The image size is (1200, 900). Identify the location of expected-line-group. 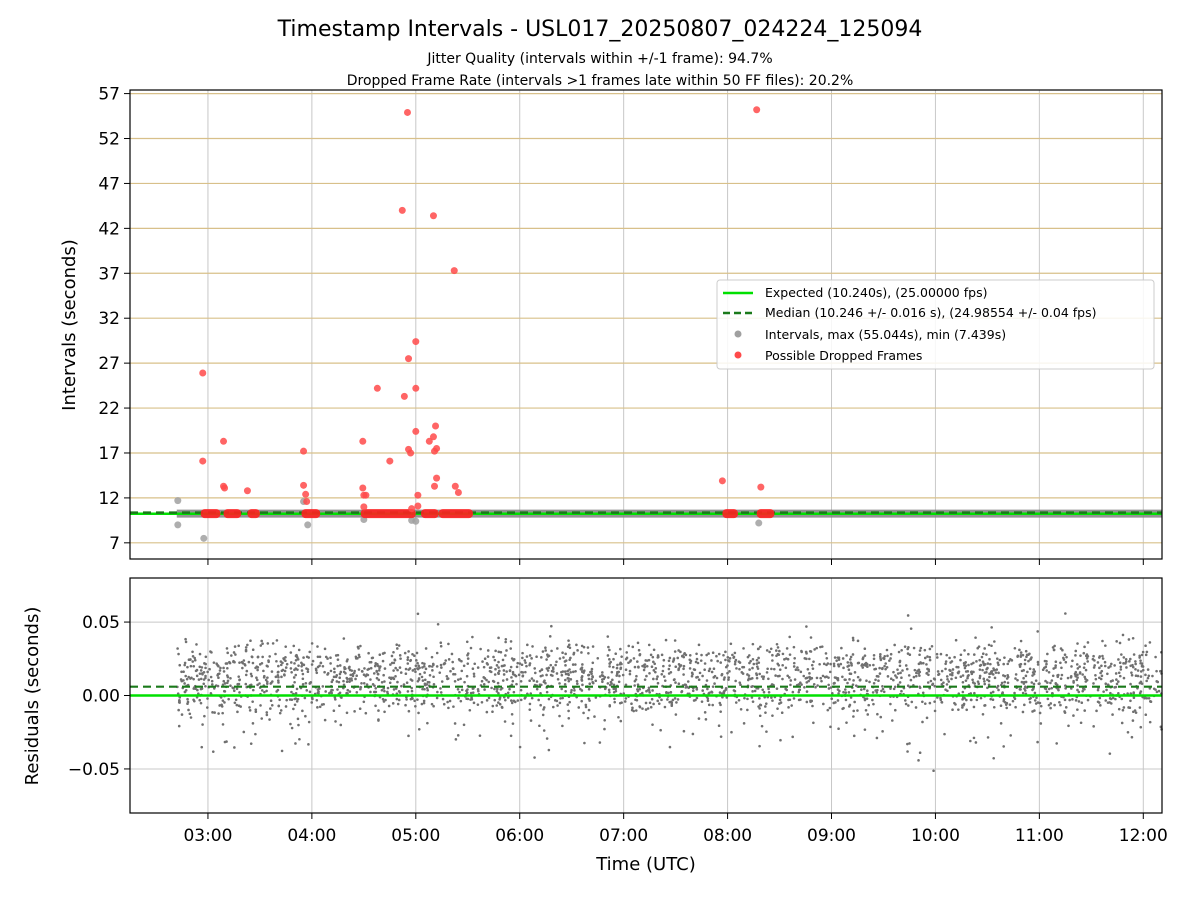
(646, 513).